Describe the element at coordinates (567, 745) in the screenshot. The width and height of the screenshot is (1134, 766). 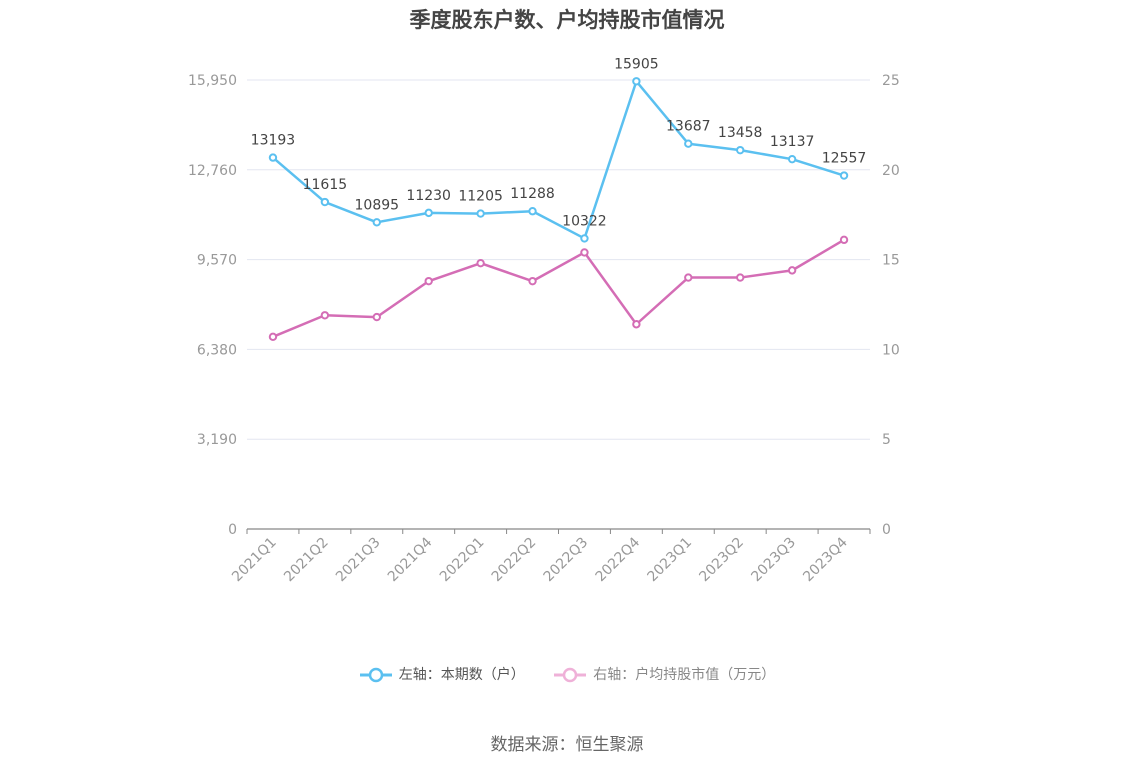
I see `source-note: 数据来源：恒生聚源` at that location.